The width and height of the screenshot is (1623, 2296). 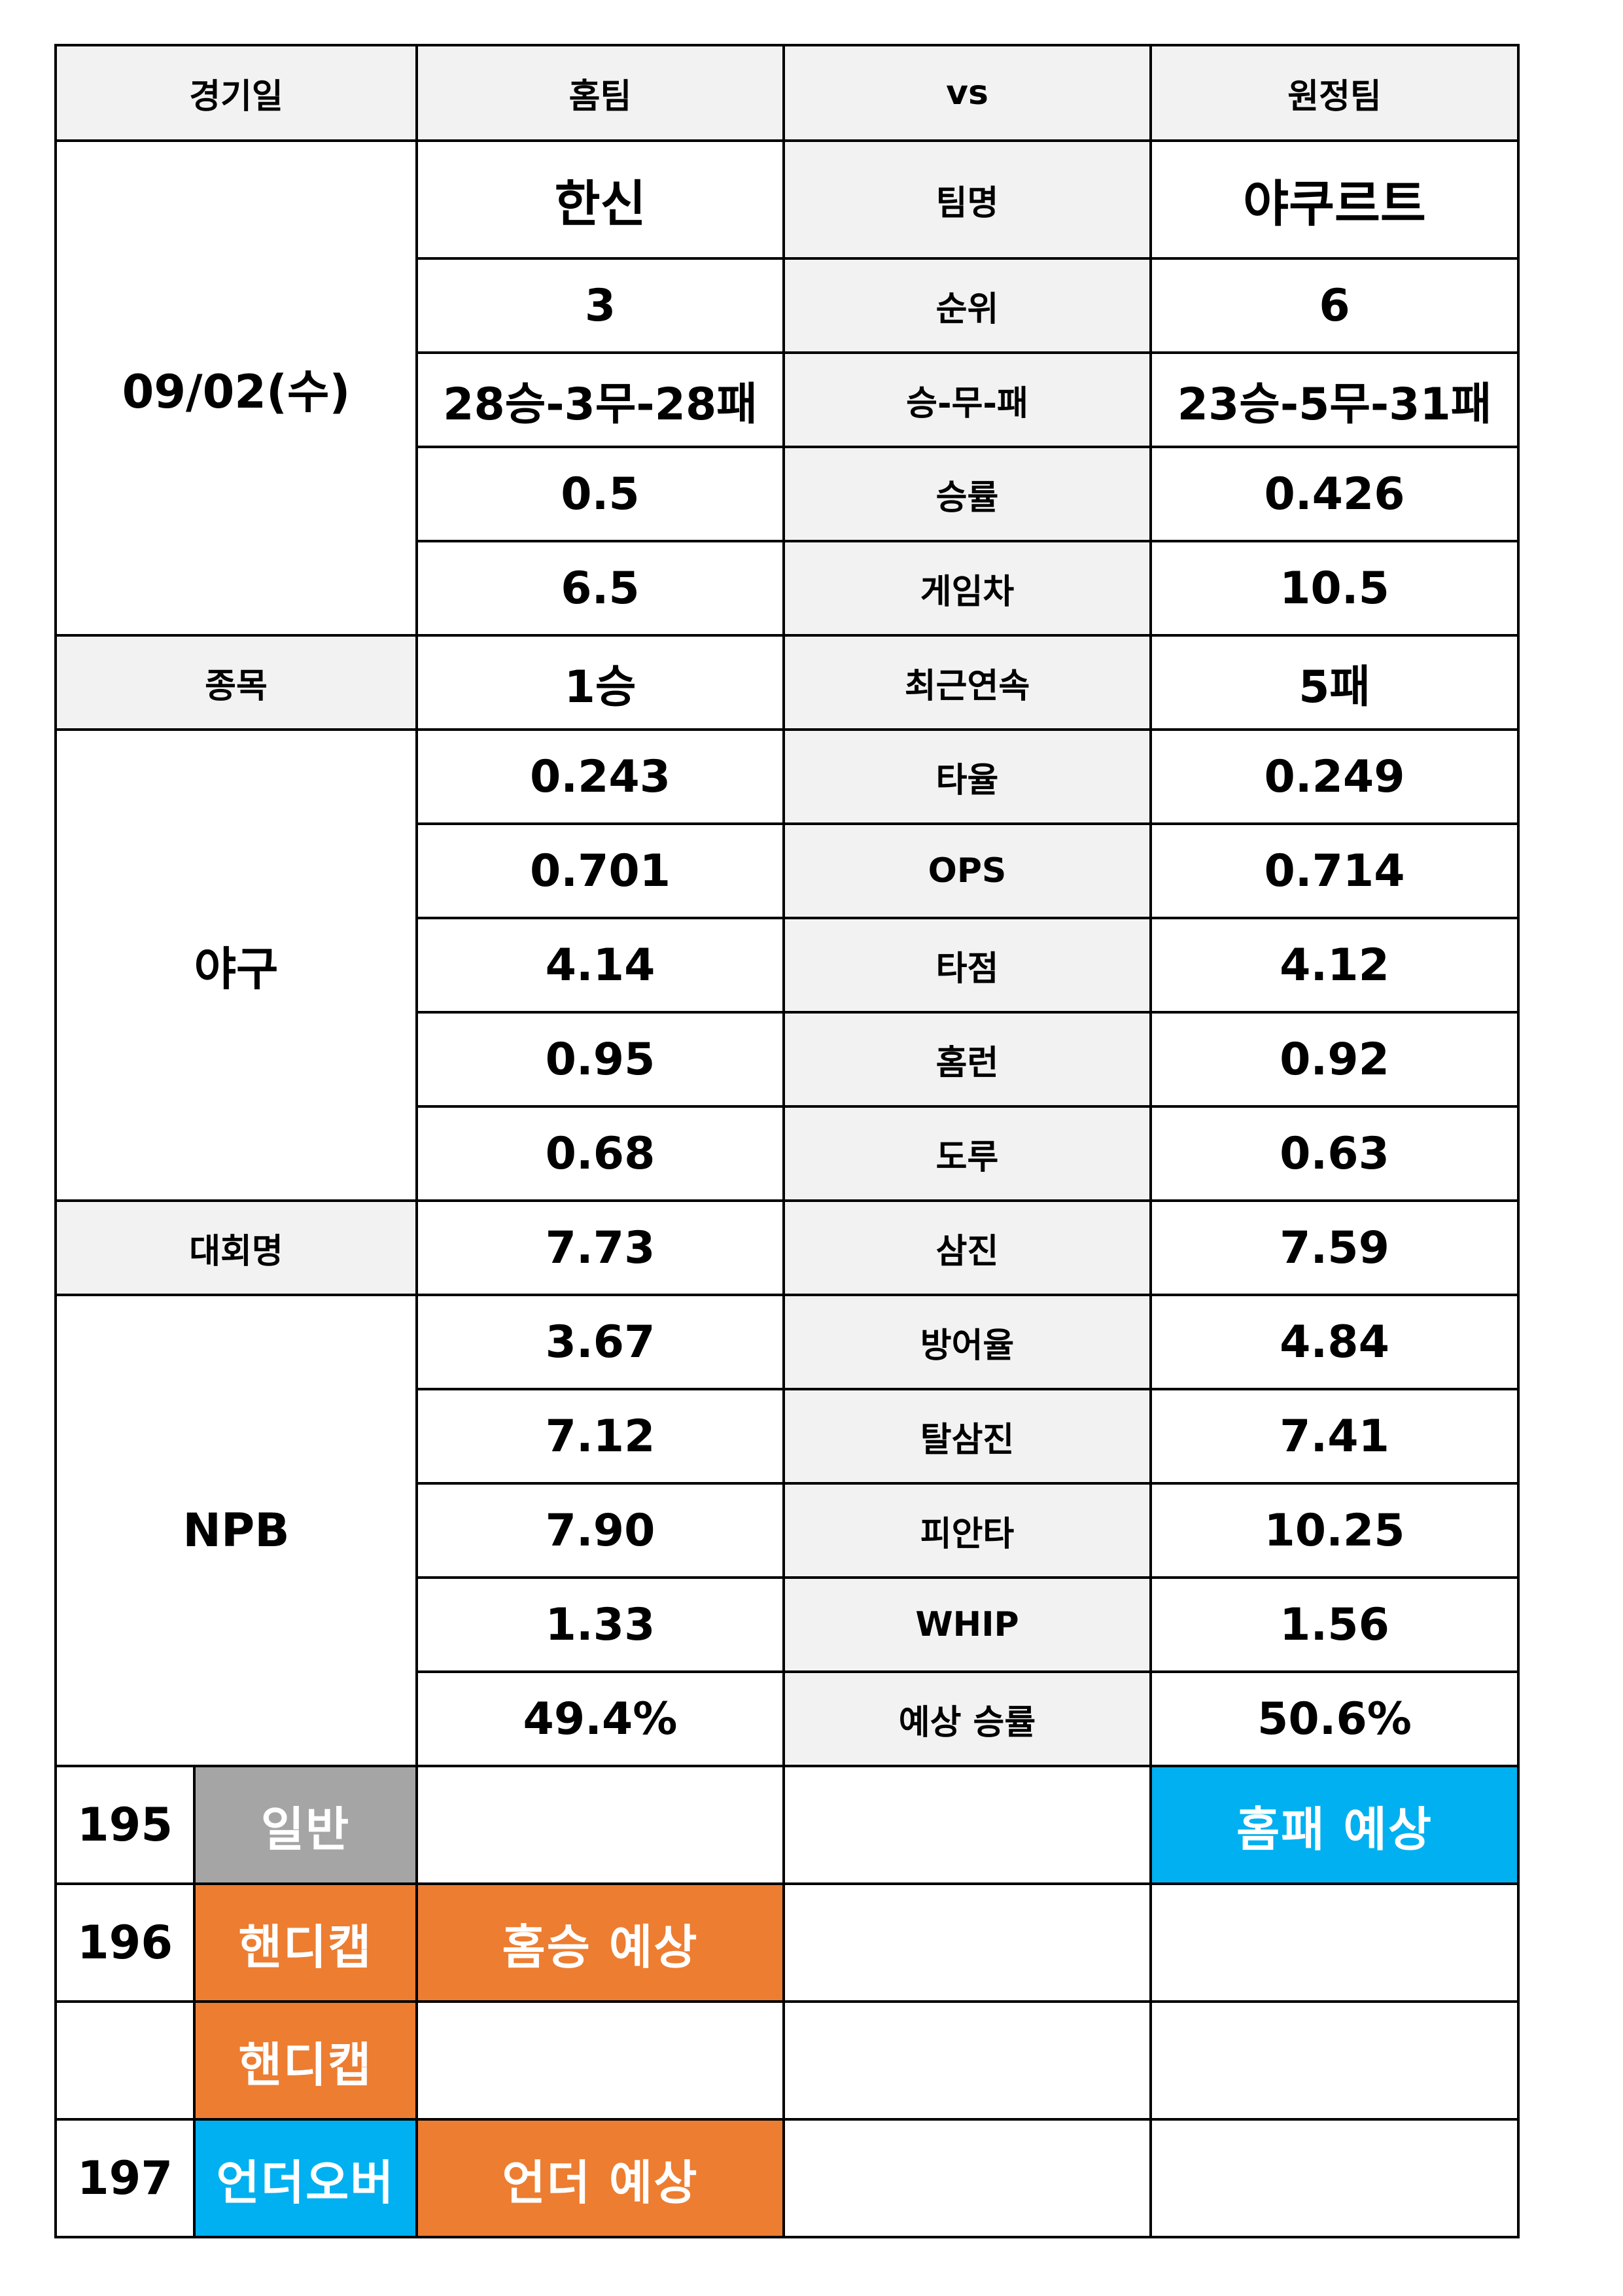 What do you see at coordinates (600, 1530) in the screenshot?
I see `home-stat-value: 7.90` at bounding box center [600, 1530].